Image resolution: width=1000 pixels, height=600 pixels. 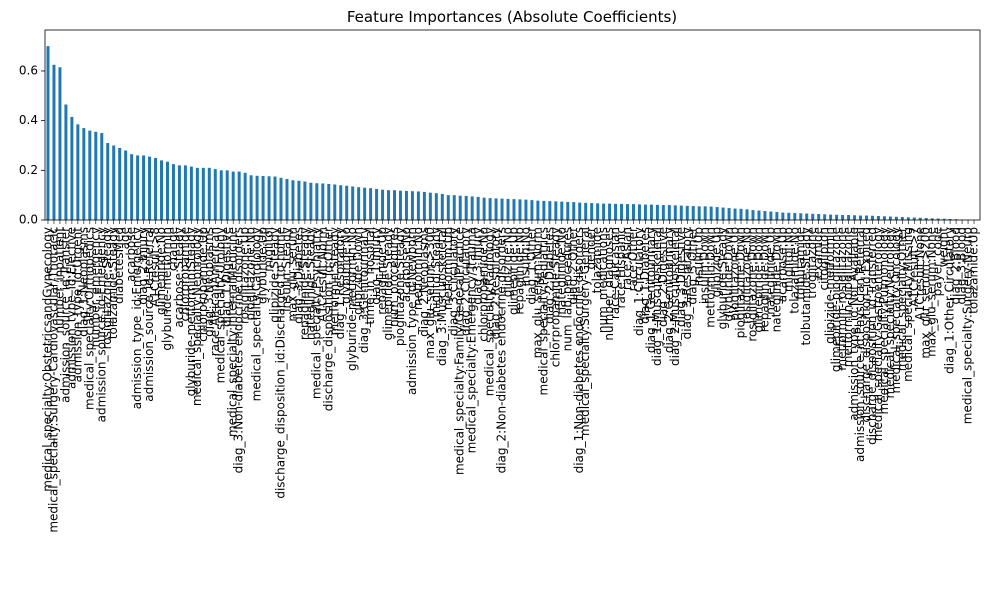 I want to click on x-tick-label: chlorpropamide:Up, so click(x=203, y=284).